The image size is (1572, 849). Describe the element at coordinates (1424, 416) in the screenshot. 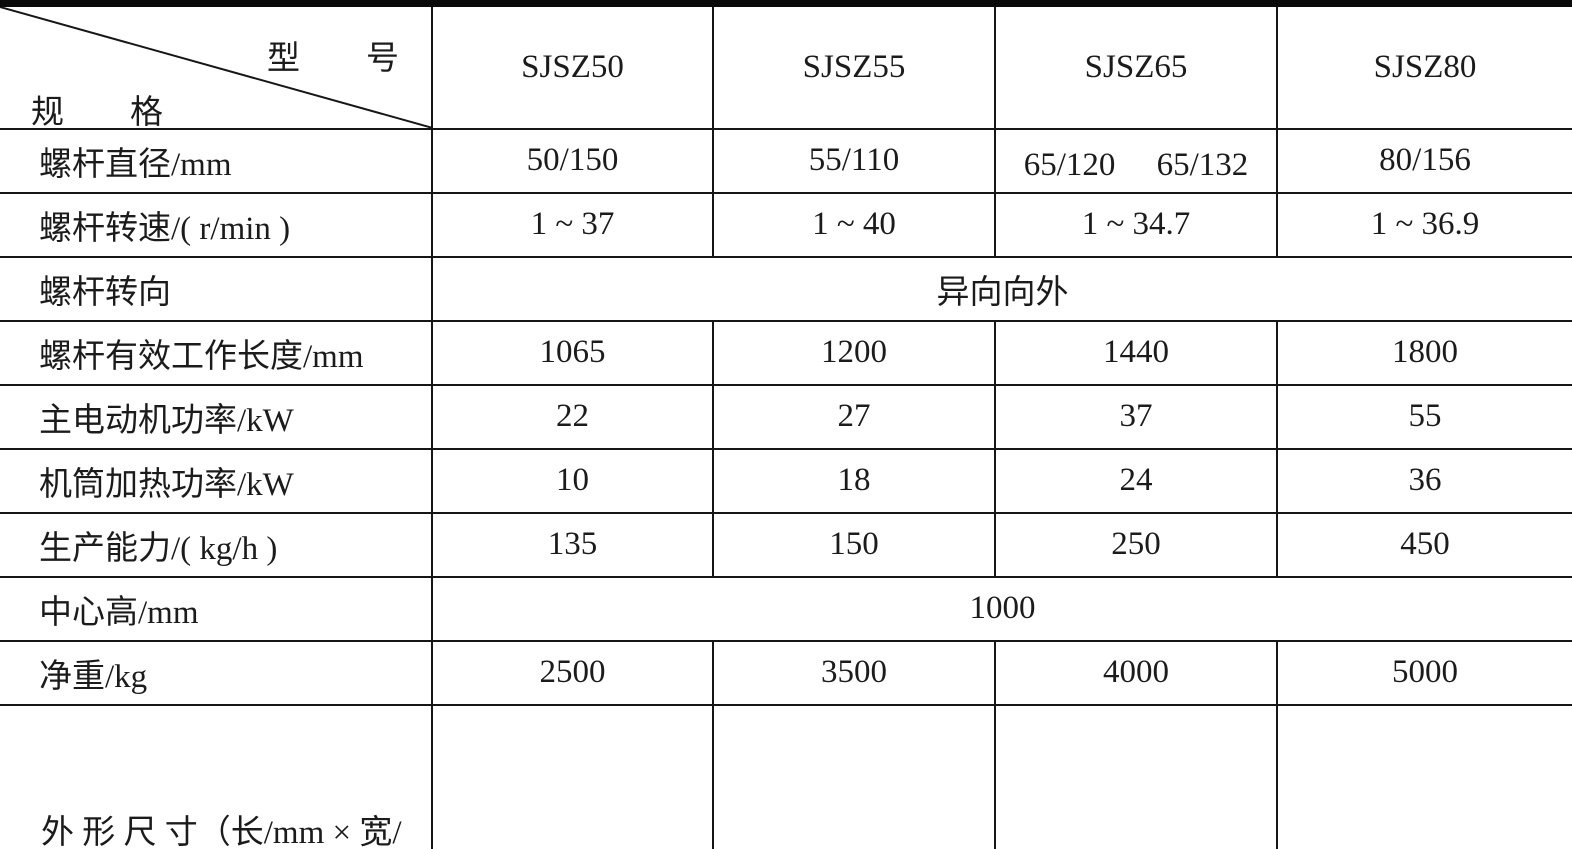

I see `cell-value: 55` at that location.